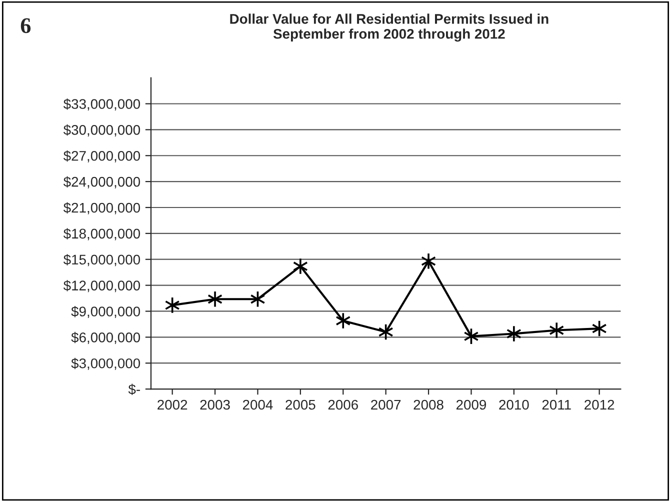  I want to click on y-tick-label: $30,000,000, so click(101, 130).